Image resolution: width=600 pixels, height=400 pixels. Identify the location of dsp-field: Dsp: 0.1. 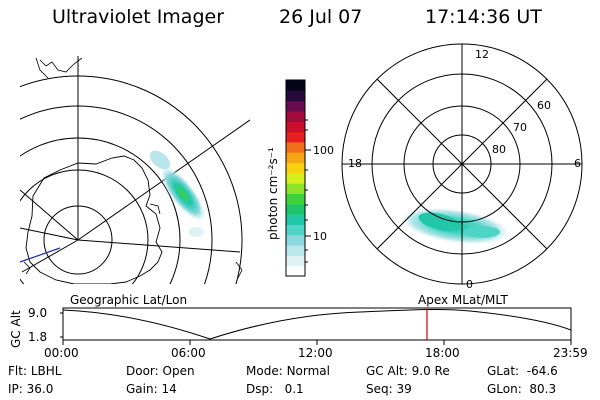
(275, 389).